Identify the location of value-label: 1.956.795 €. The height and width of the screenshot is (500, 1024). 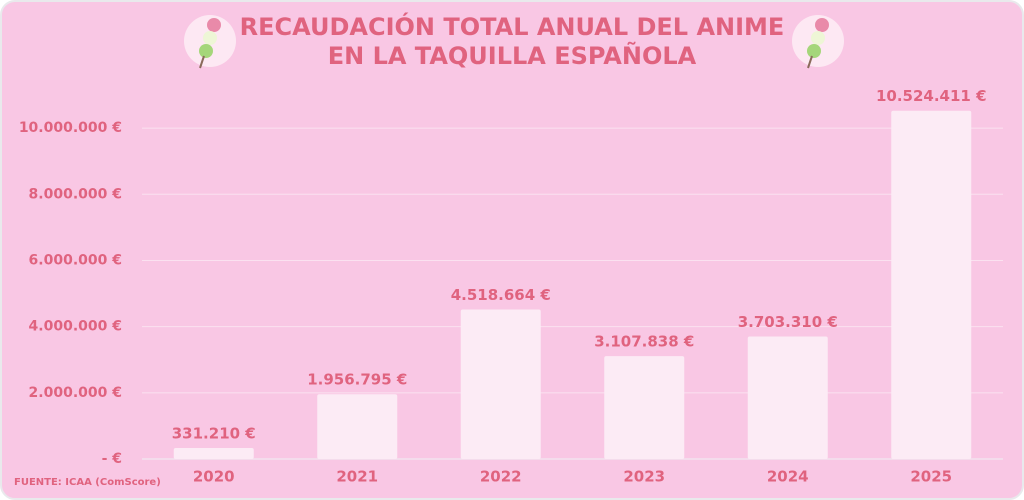
(357, 380).